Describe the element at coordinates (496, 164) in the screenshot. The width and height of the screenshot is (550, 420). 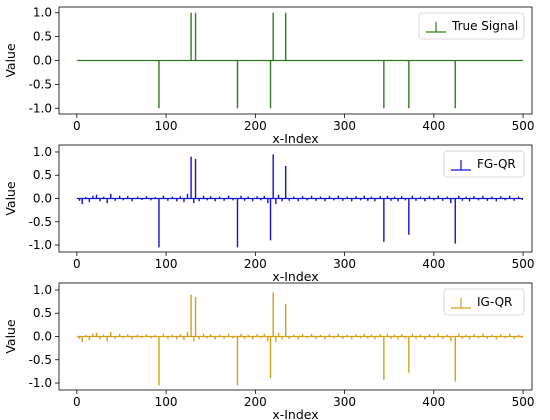
I see `legend-label: FG-QR` at that location.